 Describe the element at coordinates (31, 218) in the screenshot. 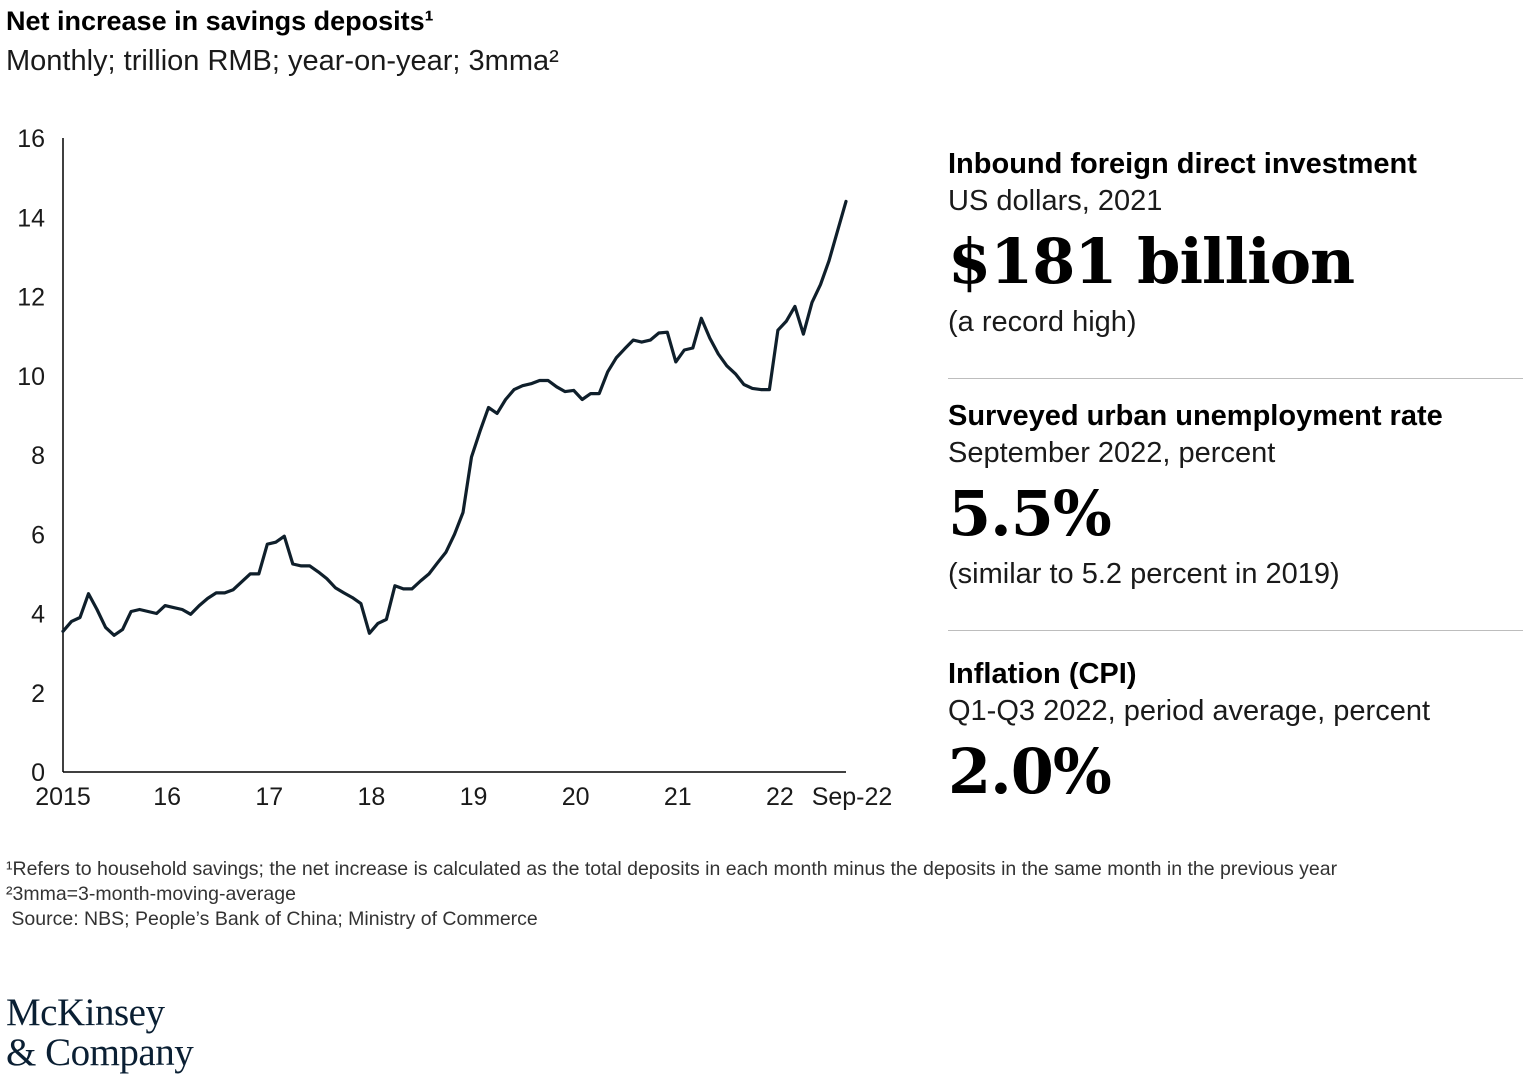

I see `y-tick-label: 14` at that location.